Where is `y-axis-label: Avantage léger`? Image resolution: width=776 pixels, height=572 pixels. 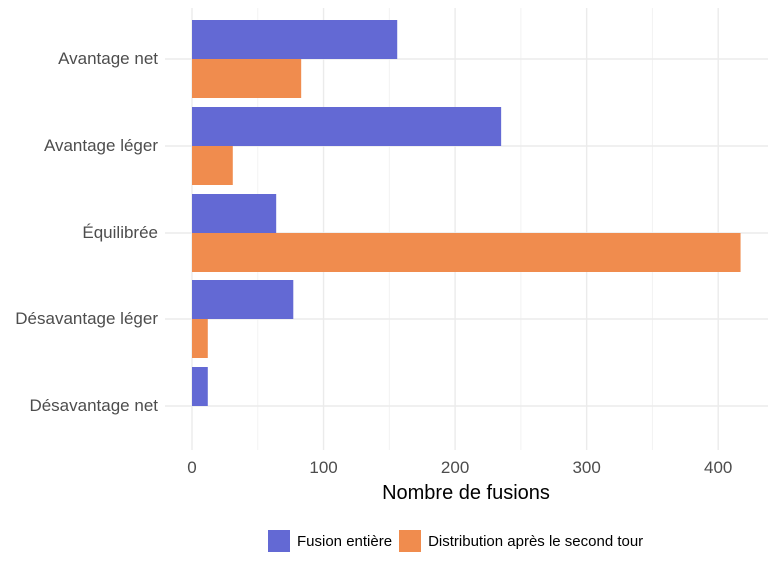
y-axis-label: Avantage léger is located at coordinates (100, 145).